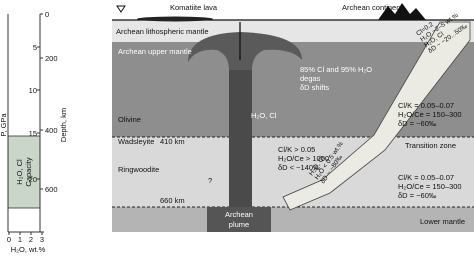  Describe the element at coordinates (28, 171) in the screenshot. I see `capacity-label: Capacity` at that location.